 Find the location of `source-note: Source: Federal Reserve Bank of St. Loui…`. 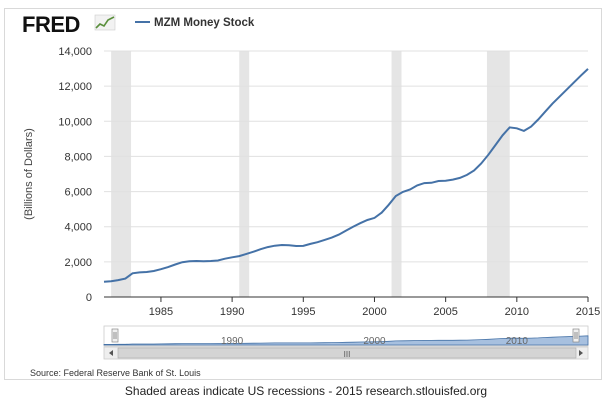

source-note: Source: Federal Reserve Bank of St. Loui… is located at coordinates (115, 373).